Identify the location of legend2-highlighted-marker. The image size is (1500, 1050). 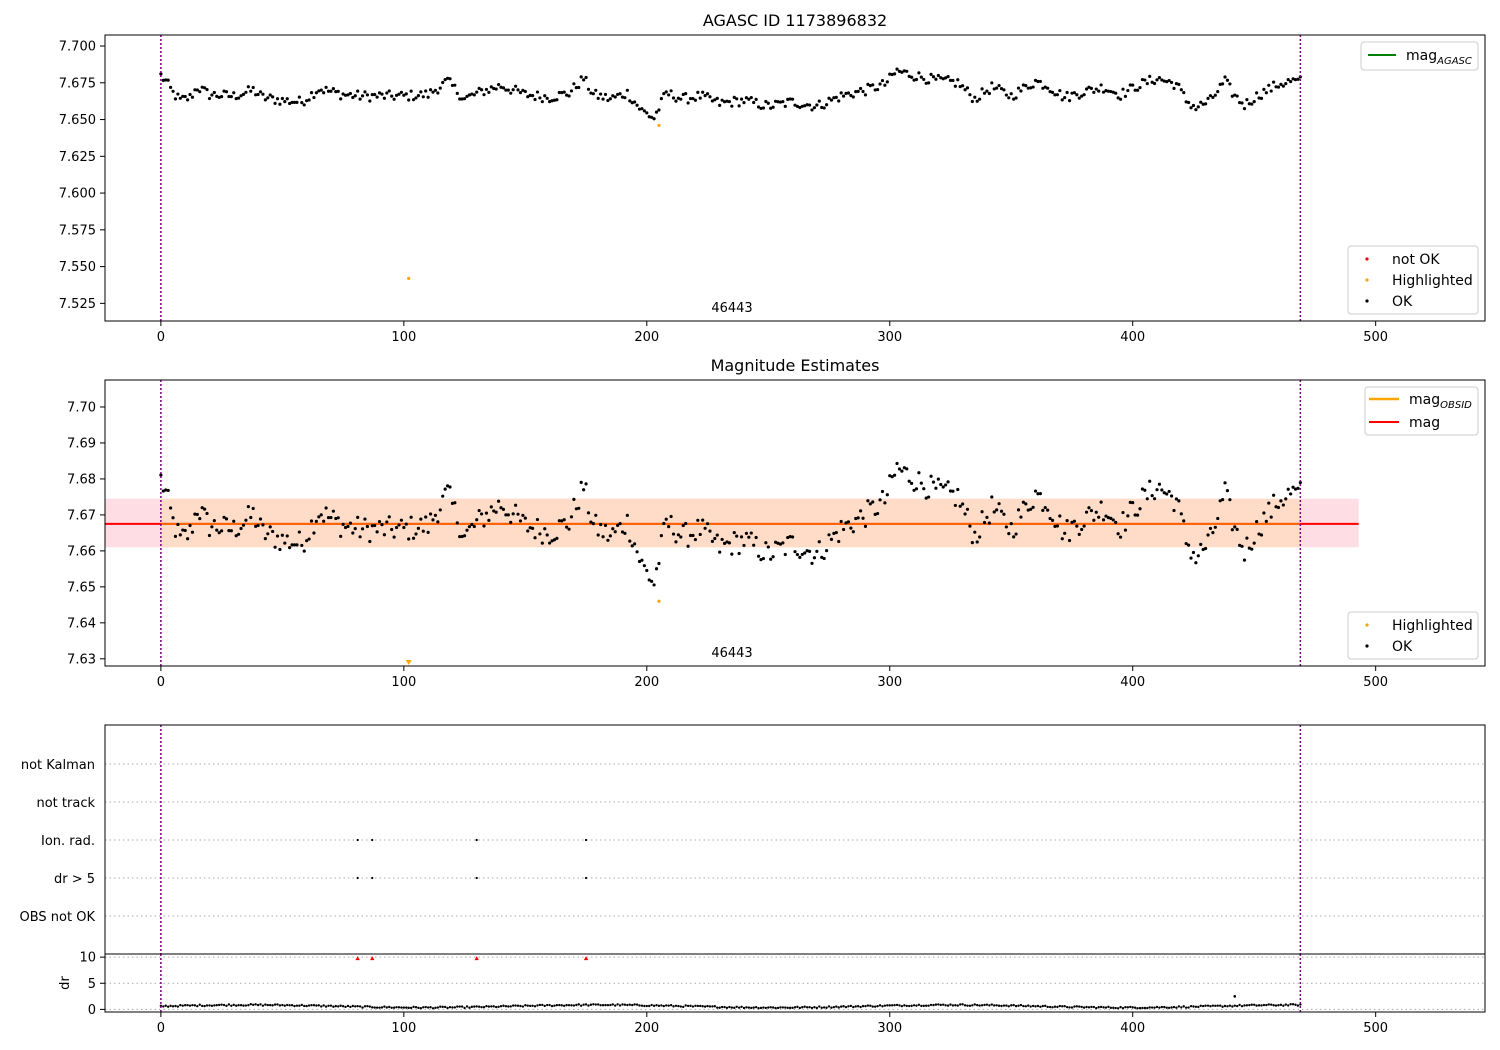
(1367, 625).